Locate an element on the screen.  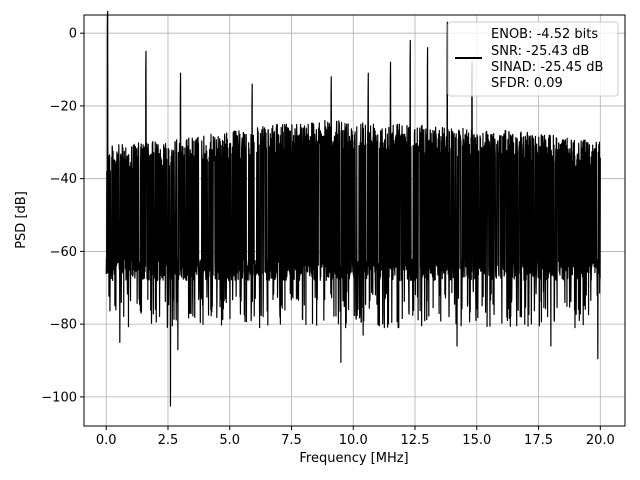
legend-sfdr: SFDR: 0.09 is located at coordinates (527, 83).